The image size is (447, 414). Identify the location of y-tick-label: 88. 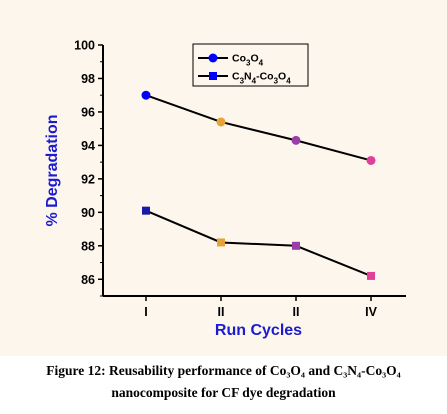
(88, 246).